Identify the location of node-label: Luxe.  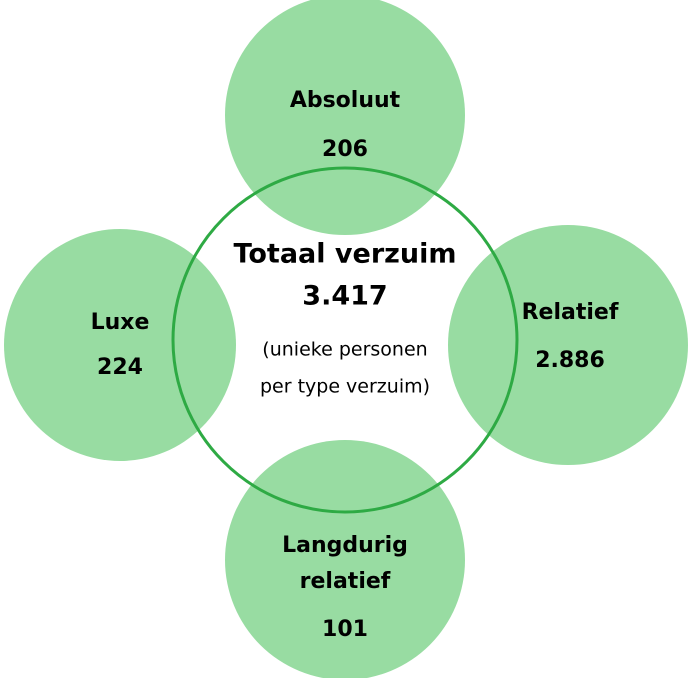
(120, 322).